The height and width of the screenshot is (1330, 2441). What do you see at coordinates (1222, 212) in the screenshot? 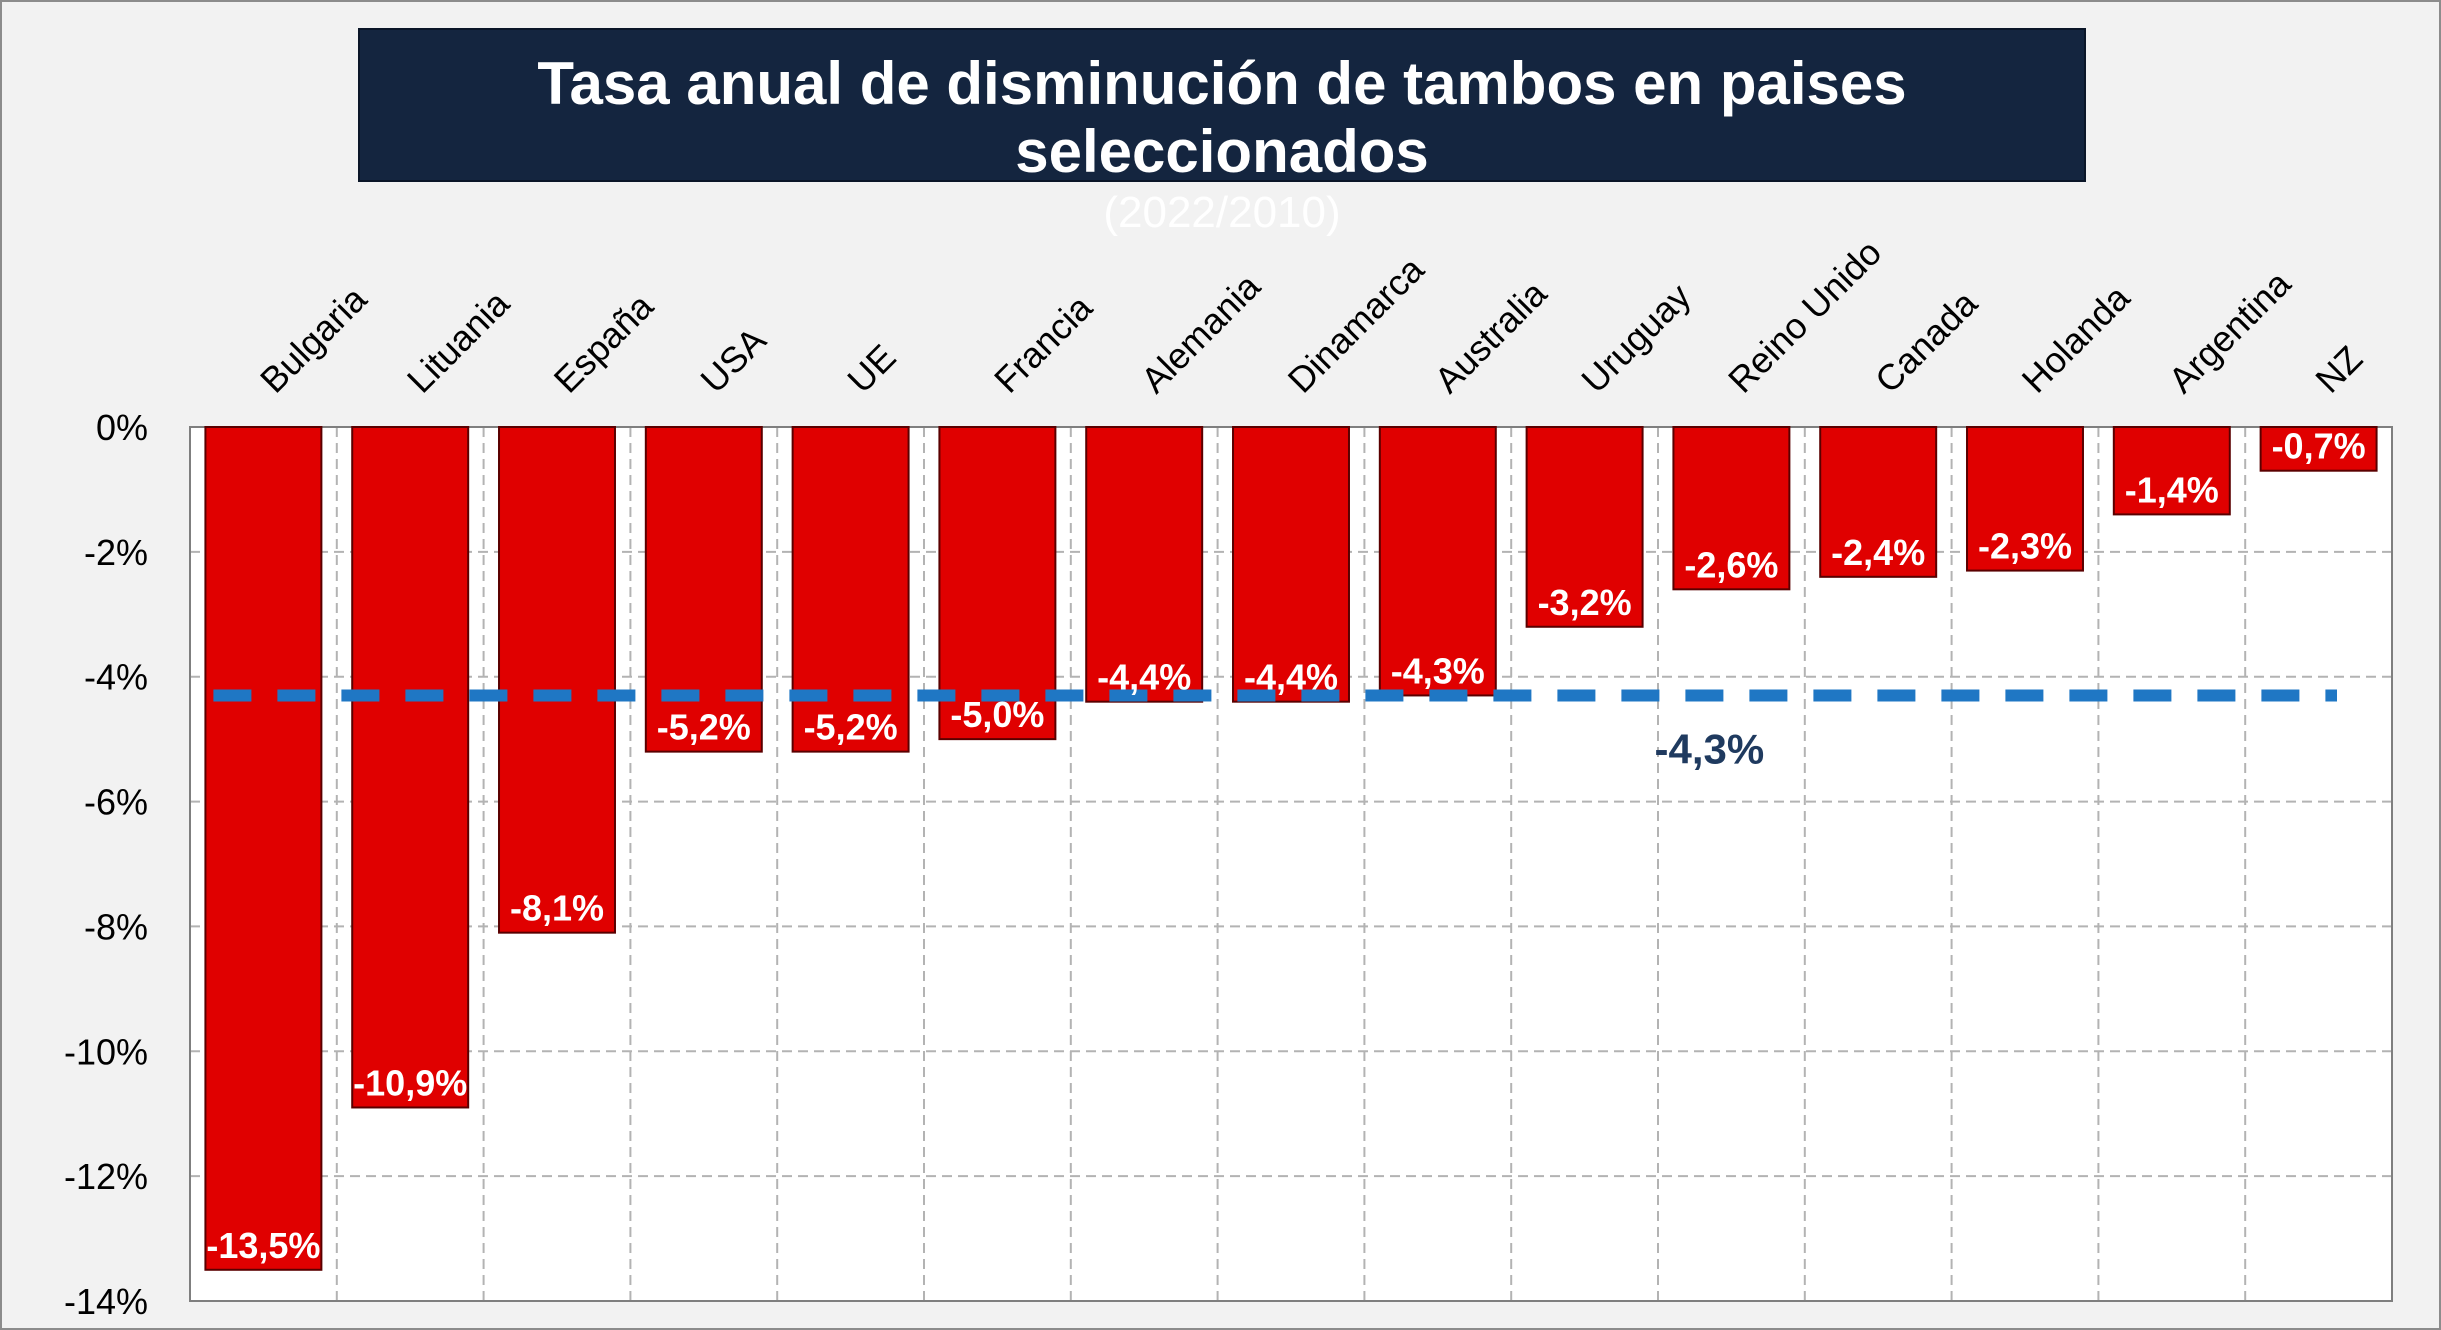
I see `chart-subtitle: (2022/2010)` at bounding box center [1222, 212].